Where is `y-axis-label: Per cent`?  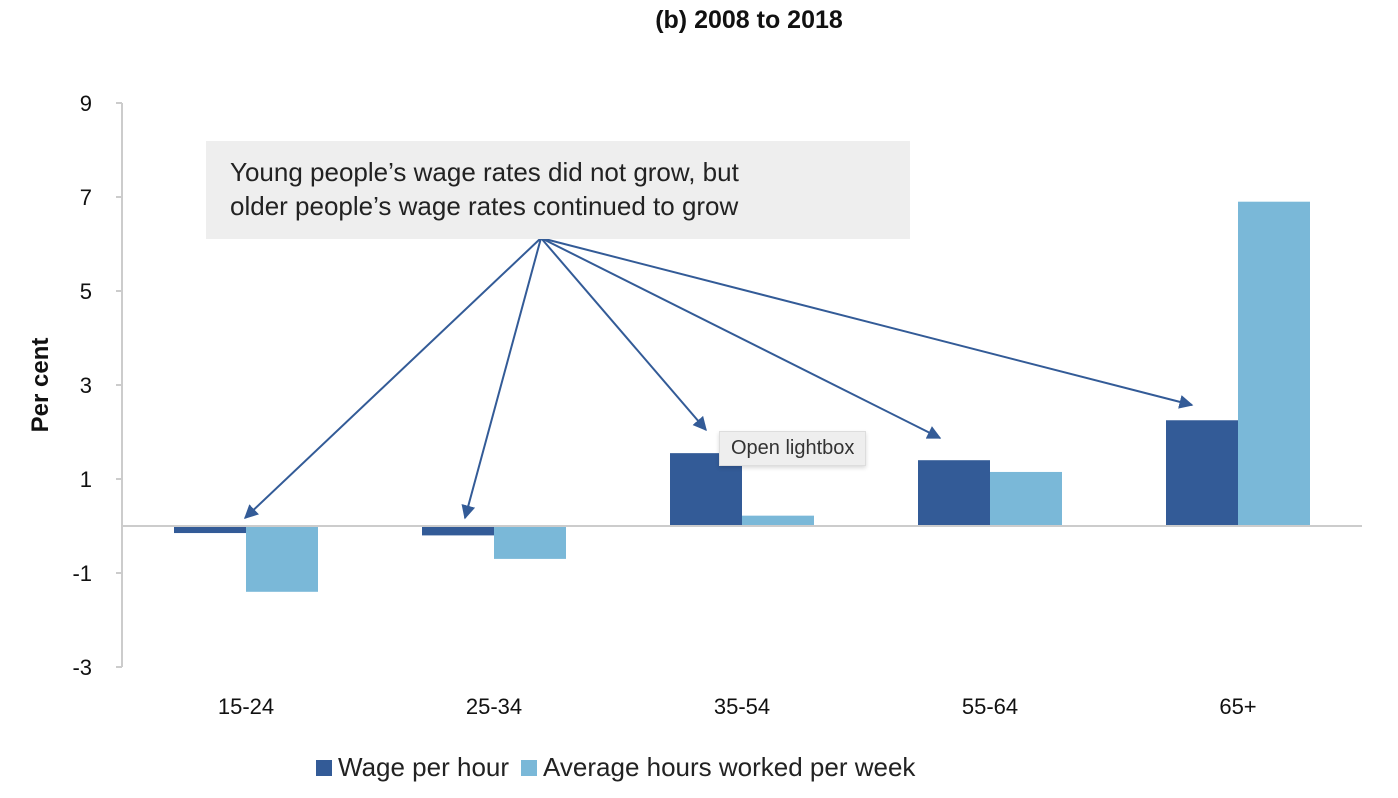 y-axis-label: Per cent is located at coordinates (40, 385).